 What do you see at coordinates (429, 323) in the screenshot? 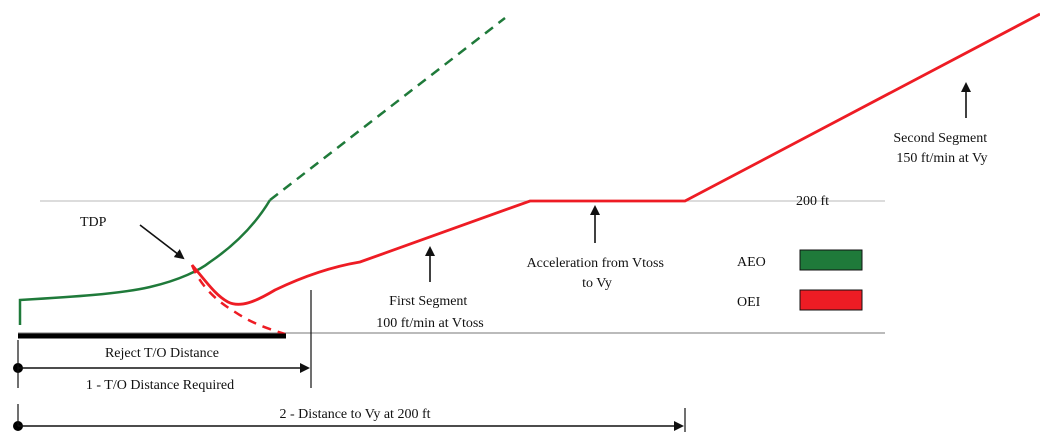
I see `first-segment-rate: 100 ft/min at Vtoss` at bounding box center [429, 323].